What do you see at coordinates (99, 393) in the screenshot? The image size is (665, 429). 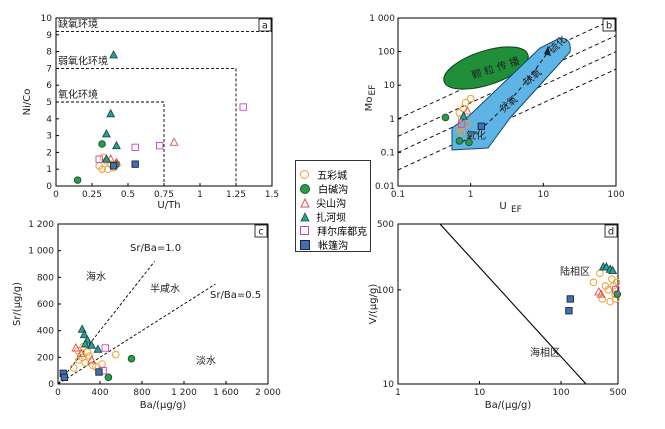 I see `x-tick-label-c: 400` at bounding box center [99, 393].